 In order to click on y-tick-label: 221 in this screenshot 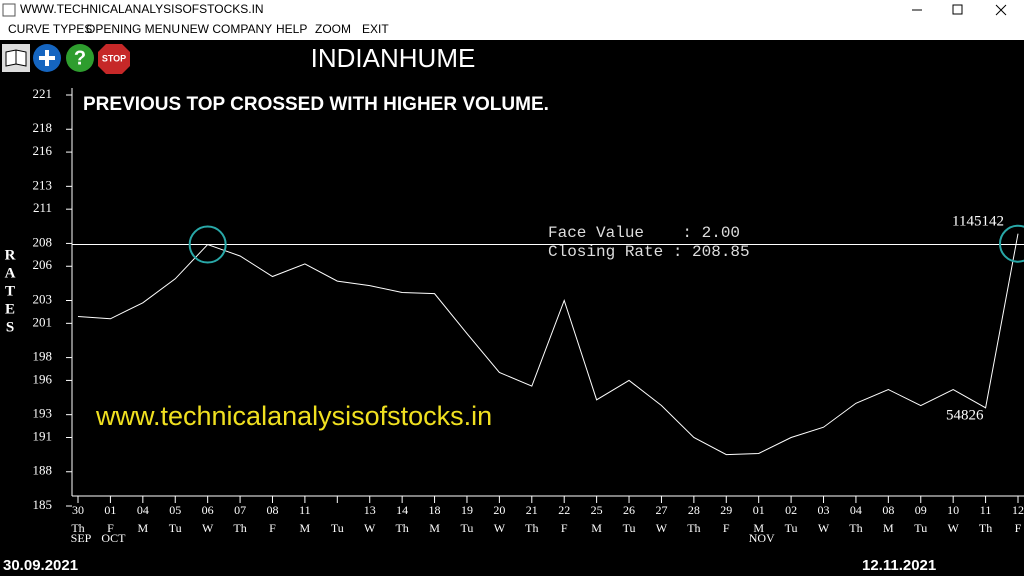, I will do `click(43, 93)`.